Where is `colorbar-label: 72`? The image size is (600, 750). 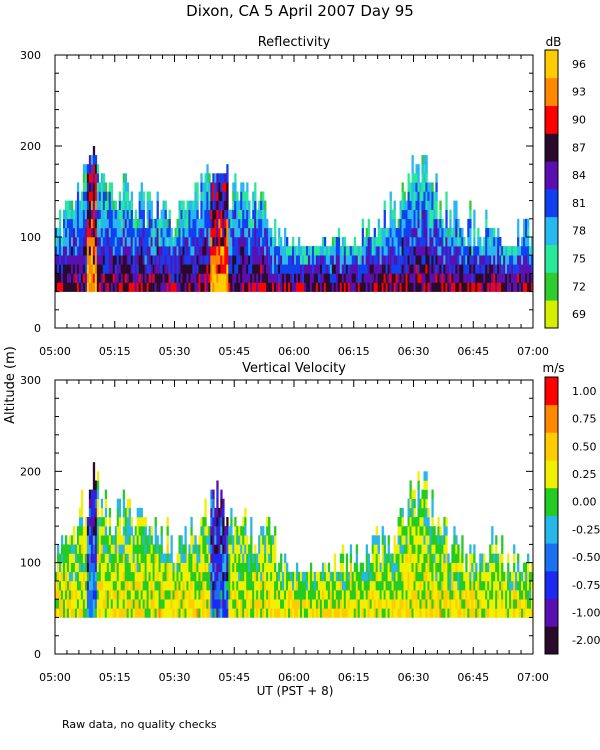
colorbar-label: 72 is located at coordinates (579, 286).